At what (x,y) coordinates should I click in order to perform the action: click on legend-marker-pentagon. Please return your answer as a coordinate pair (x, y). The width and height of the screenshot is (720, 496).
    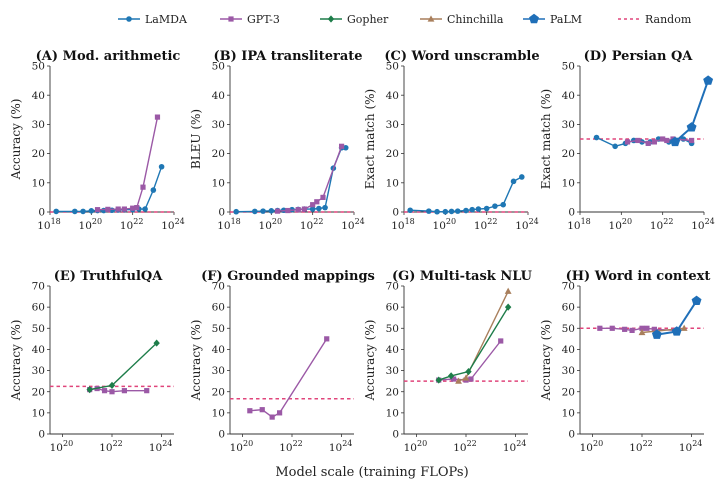
    Looking at the image, I should click on (534, 18).